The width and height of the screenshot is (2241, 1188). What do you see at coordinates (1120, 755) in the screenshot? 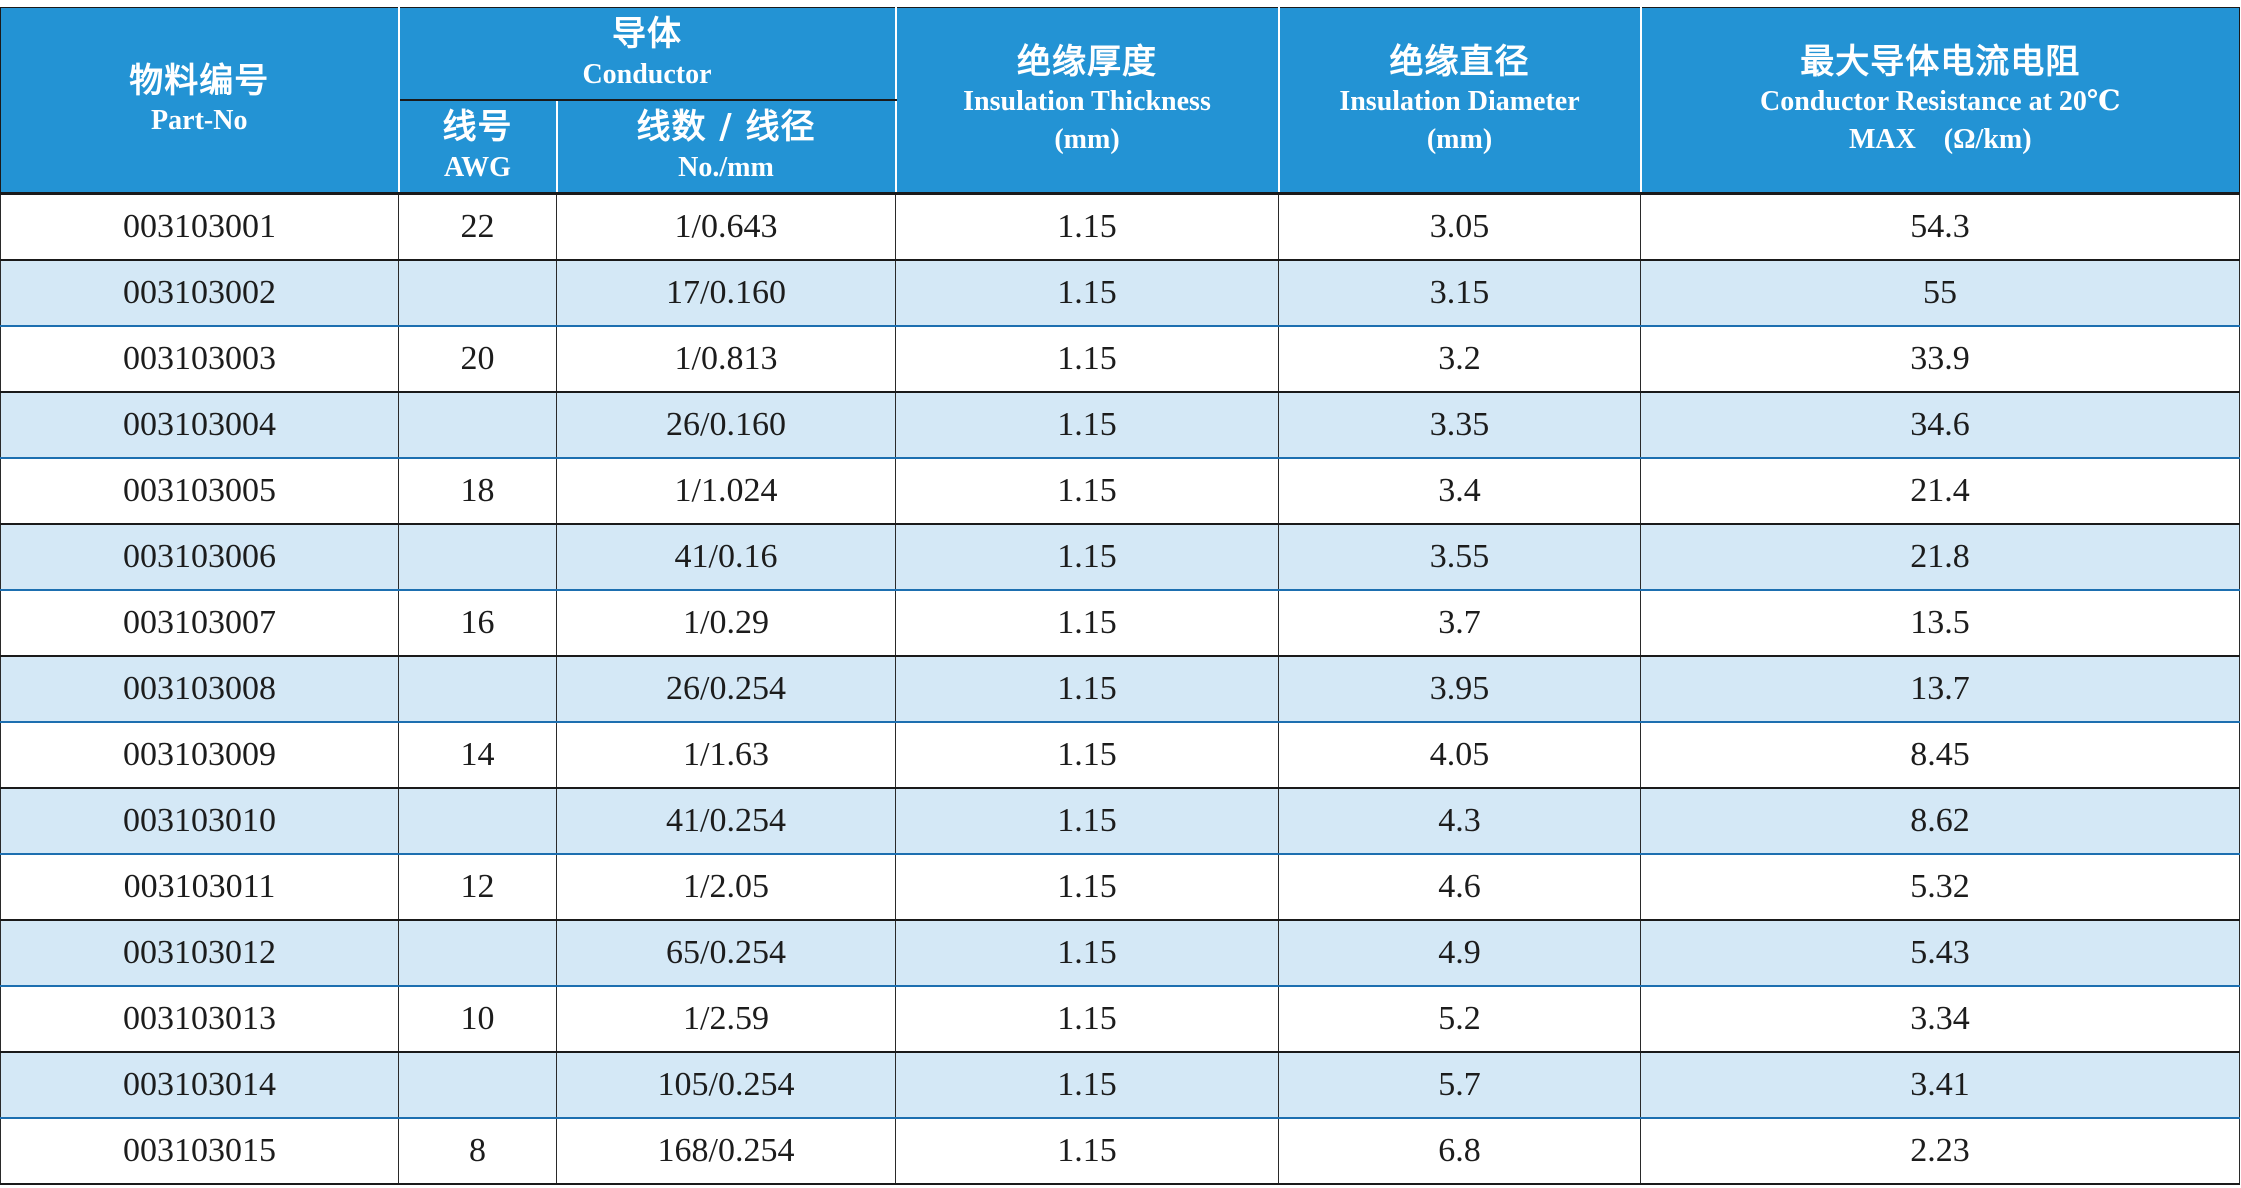
I see `table-row: 003103009 14 1/1.63 1.15 4.05 8.45` at bounding box center [1120, 755].